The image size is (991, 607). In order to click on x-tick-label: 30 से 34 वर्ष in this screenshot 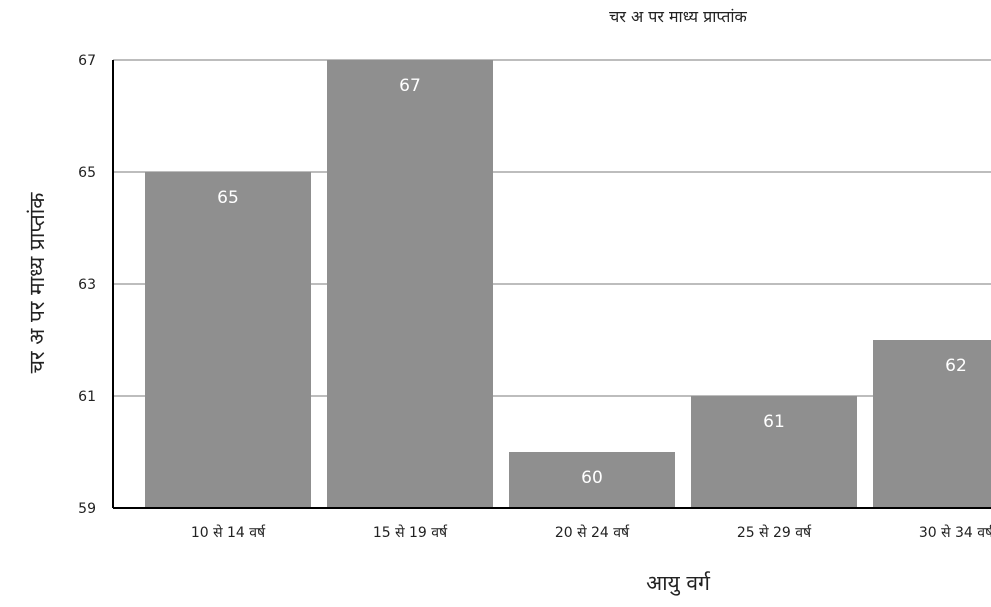, I will do `click(955, 532)`.